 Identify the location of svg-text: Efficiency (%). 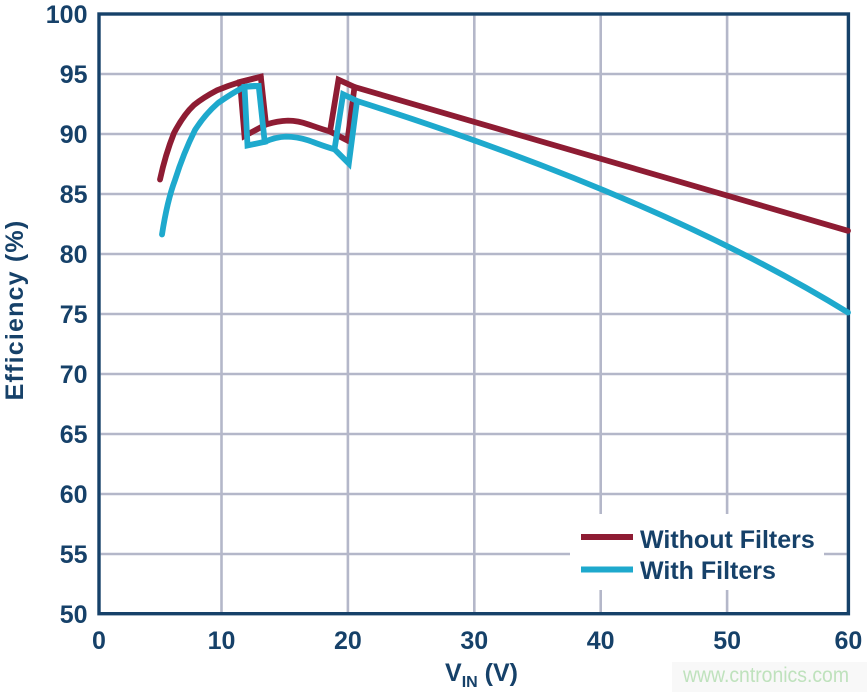
(15, 310).